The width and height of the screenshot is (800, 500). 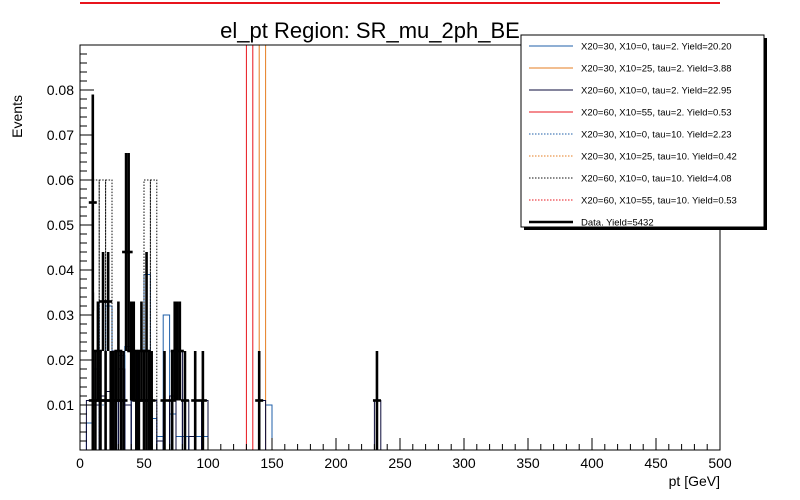 I want to click on x-tick-label-1: 50, so click(x=144, y=463).